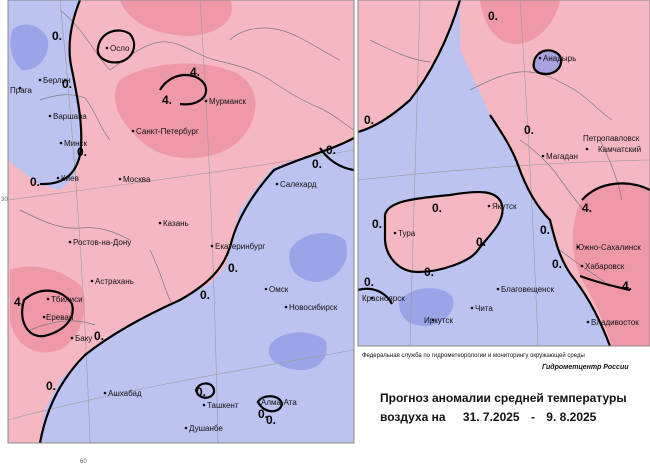 The width and height of the screenshot is (650, 466). I want to click on caption-date-from: 31. 7.2025, so click(491, 417).